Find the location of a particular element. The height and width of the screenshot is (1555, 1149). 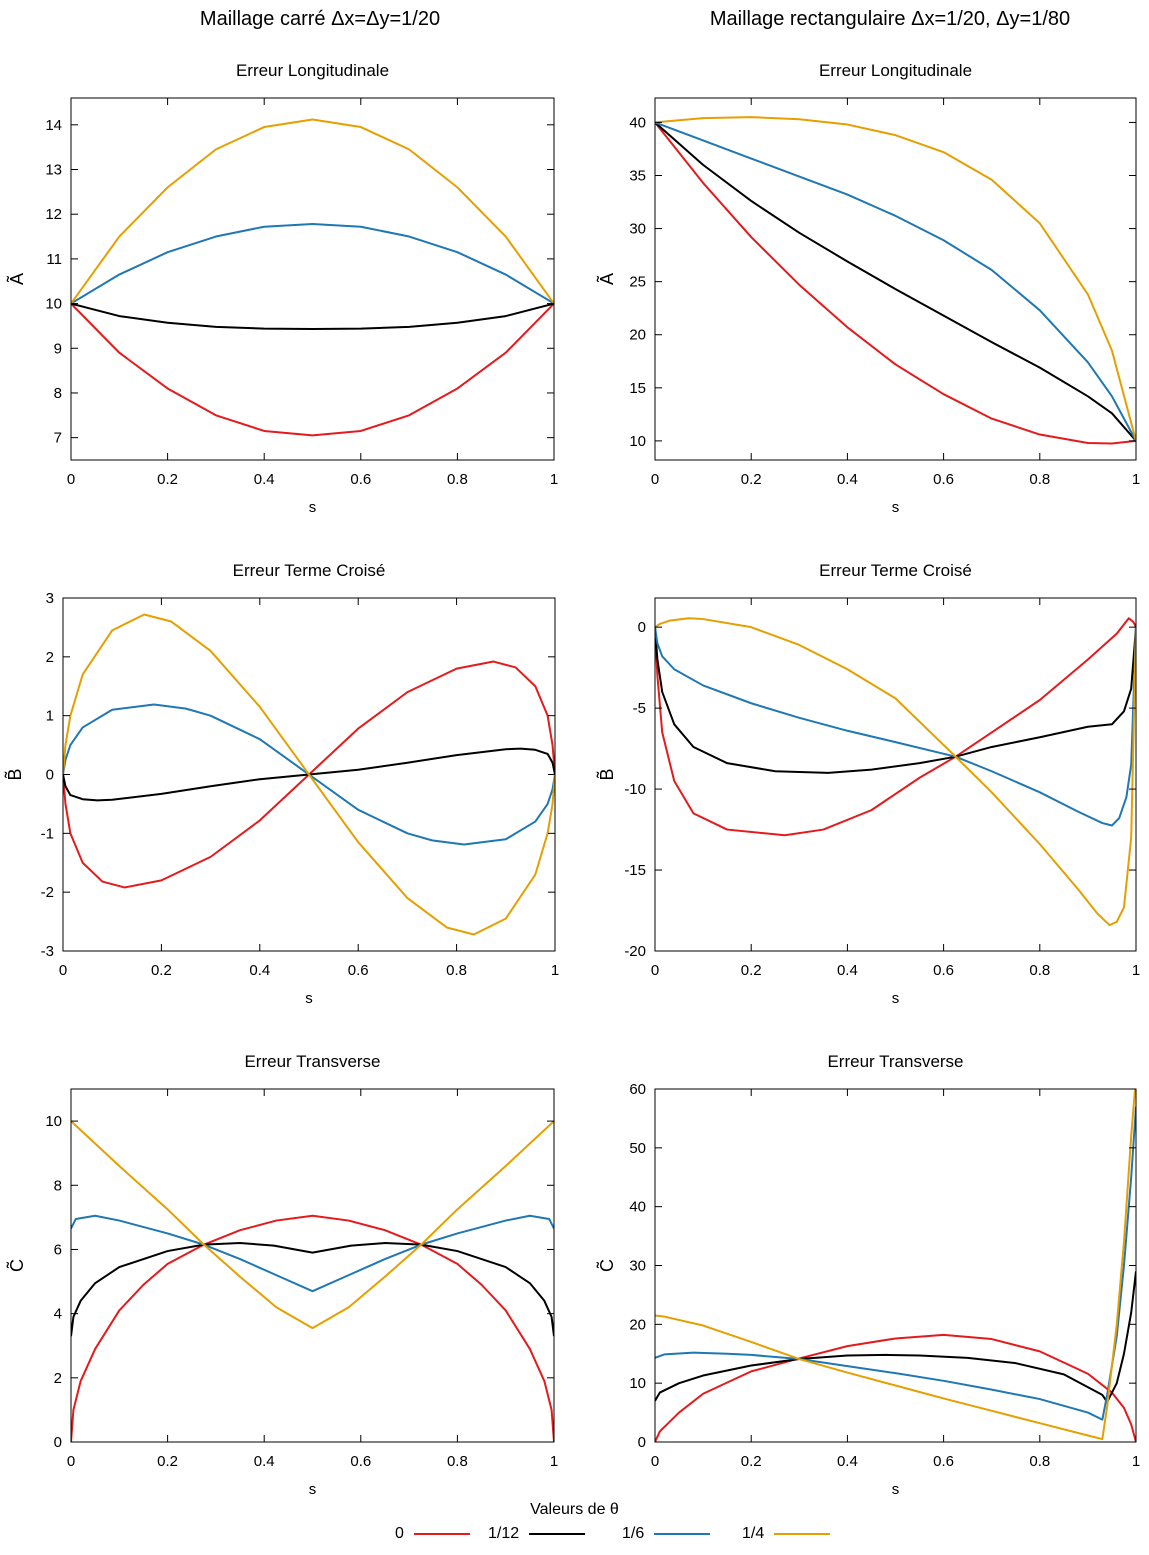

y-tick-label: 4 is located at coordinates (58, 1314).